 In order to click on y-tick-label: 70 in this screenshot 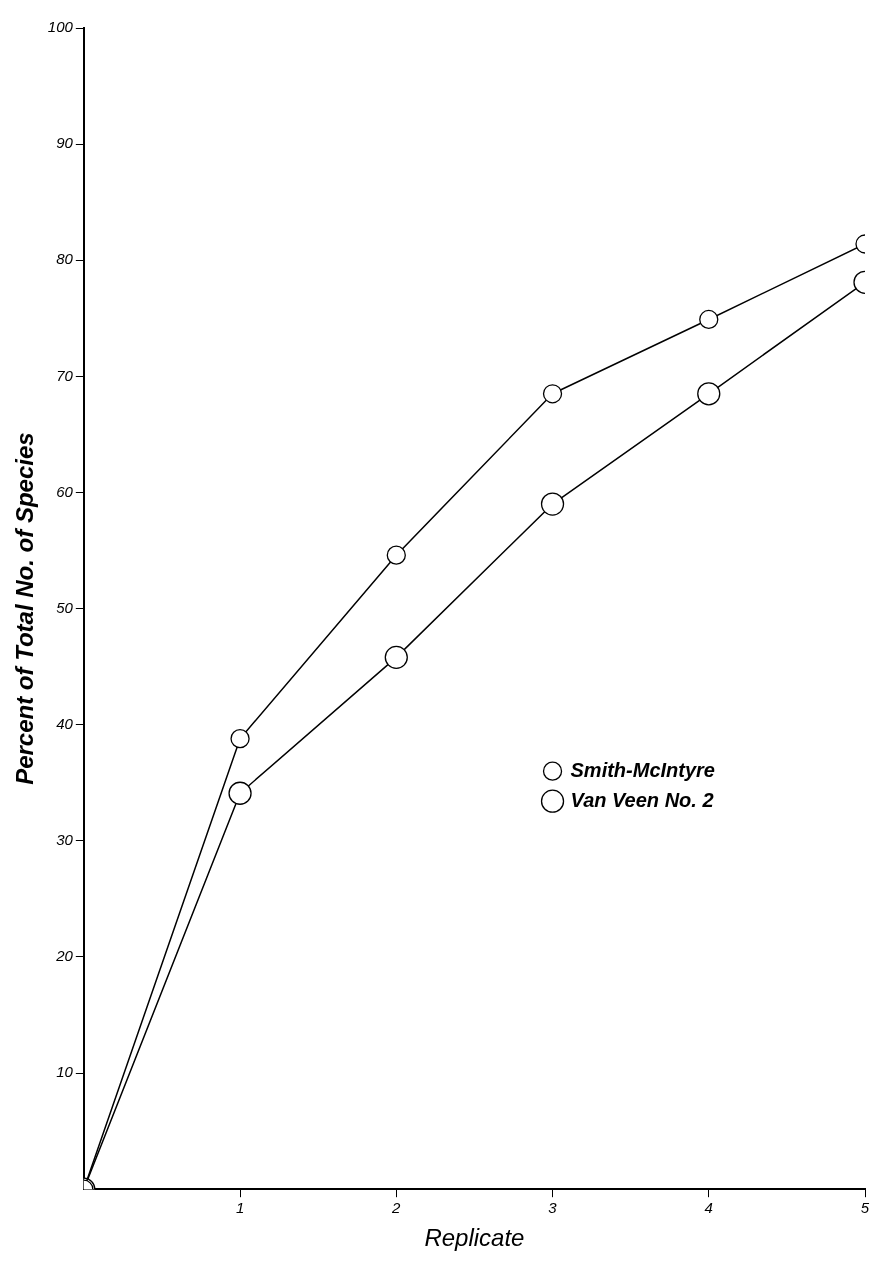, I will do `click(65, 375)`.